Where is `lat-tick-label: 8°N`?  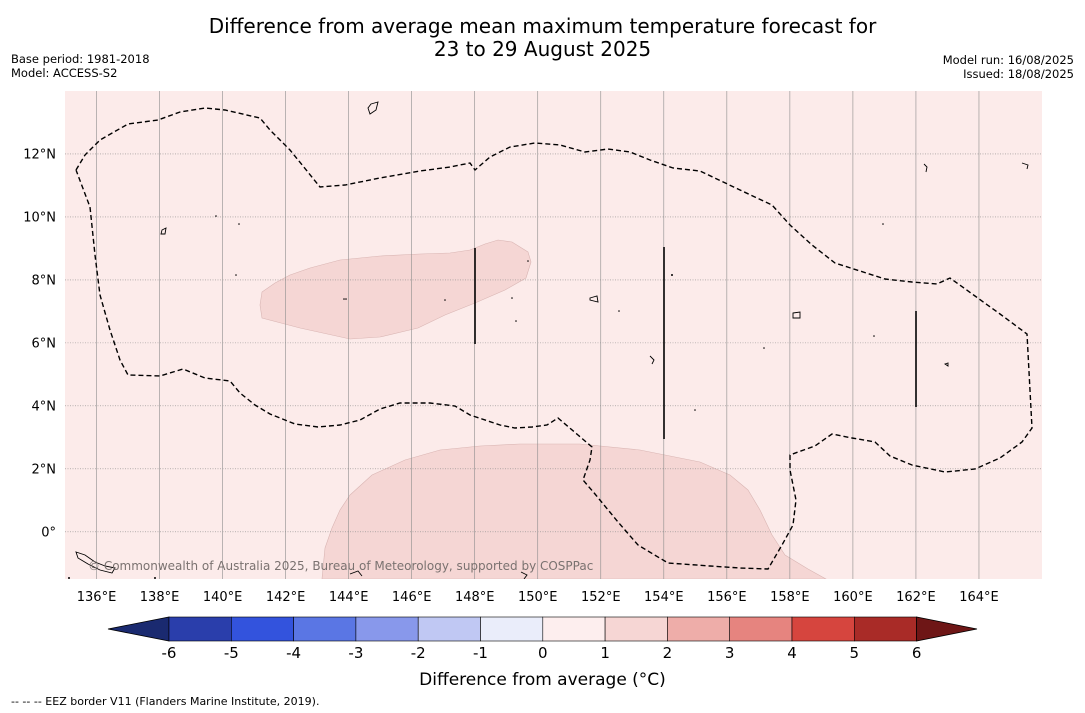
lat-tick-label: 8°N is located at coordinates (44, 280).